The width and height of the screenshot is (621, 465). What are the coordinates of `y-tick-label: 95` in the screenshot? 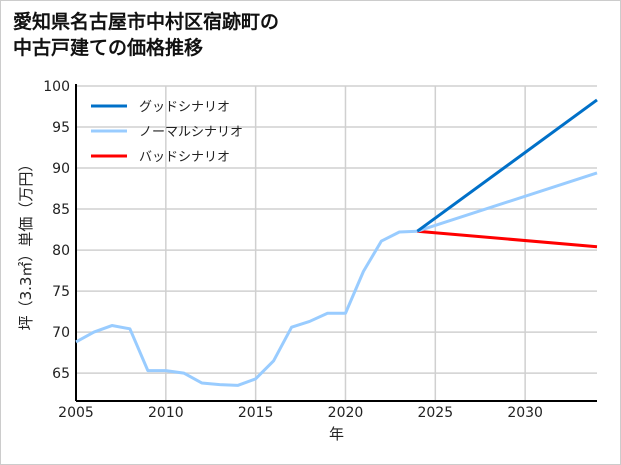 It's located at (61, 128).